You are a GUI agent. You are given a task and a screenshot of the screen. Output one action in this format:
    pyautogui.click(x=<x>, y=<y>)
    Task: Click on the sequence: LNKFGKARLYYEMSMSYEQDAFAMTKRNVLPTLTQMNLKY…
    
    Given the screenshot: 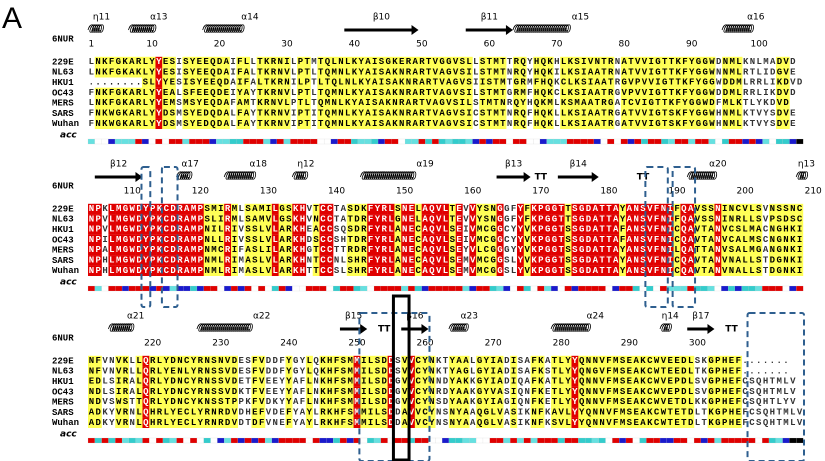 What is the action you would take?
    pyautogui.click(x=439, y=104)
    